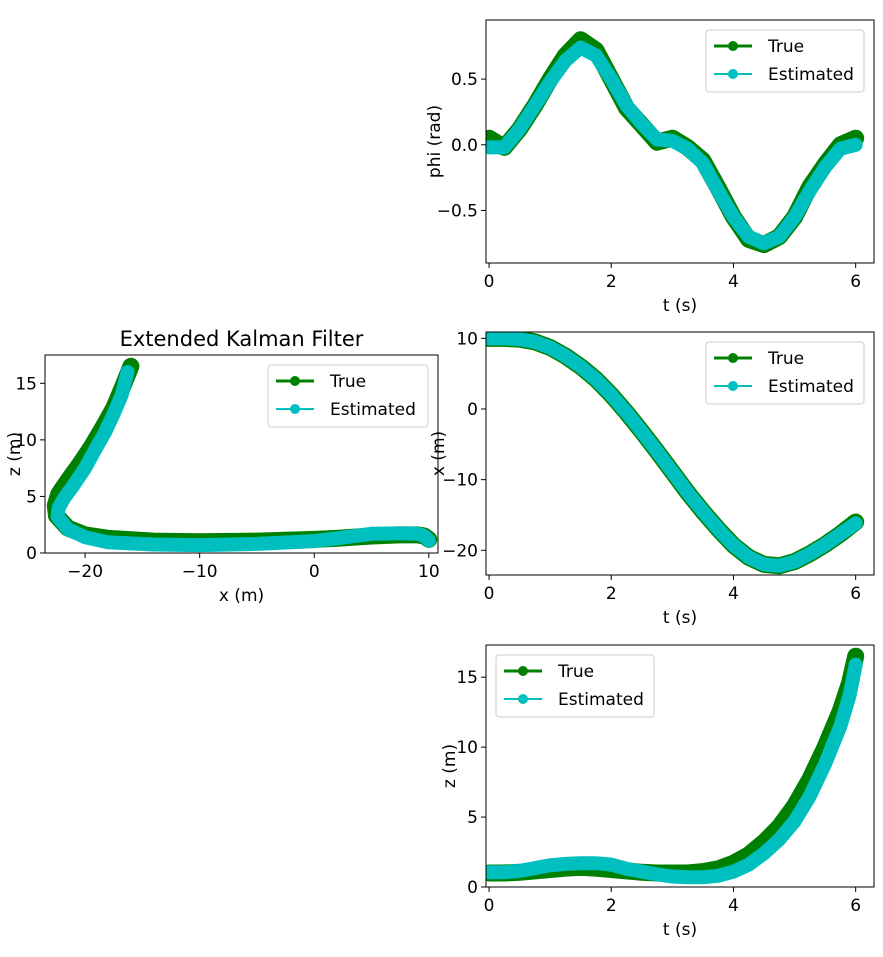 The image size is (883, 957). Describe the element at coordinates (457, 211) in the screenshot. I see `y-tick-label: −0.5` at that location.